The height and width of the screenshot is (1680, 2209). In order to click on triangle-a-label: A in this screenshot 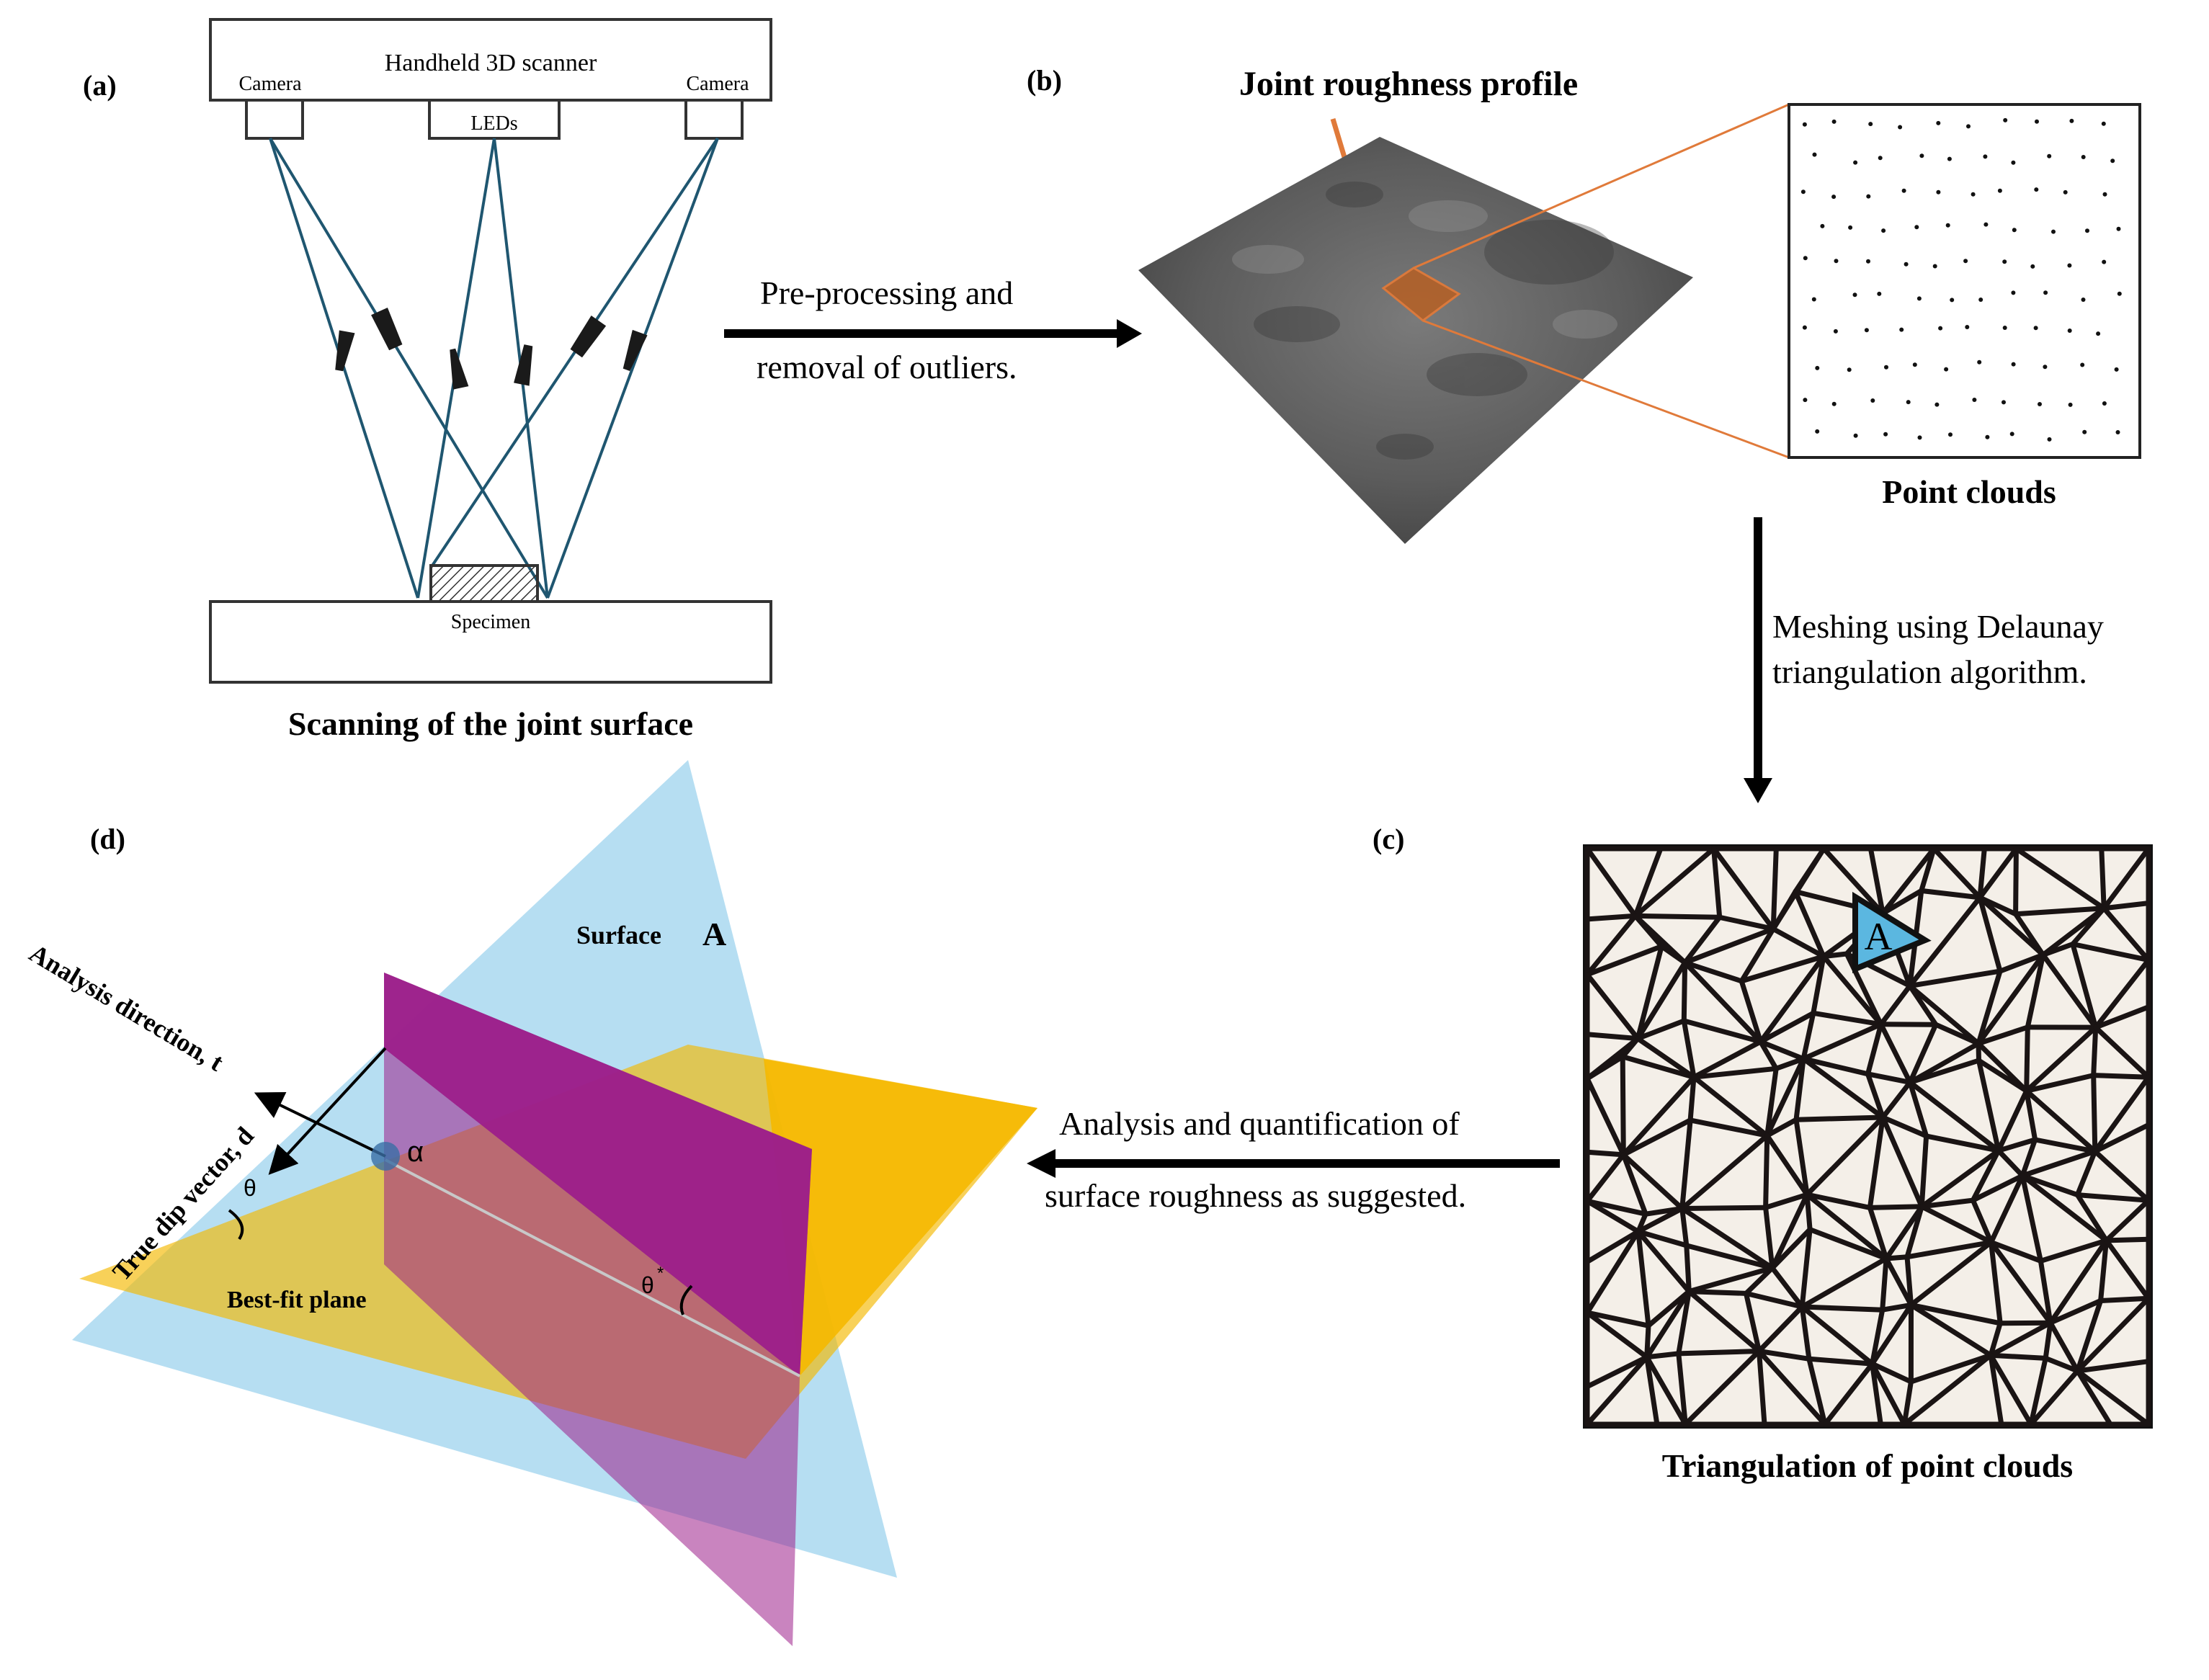, I will do `click(1879, 936)`.